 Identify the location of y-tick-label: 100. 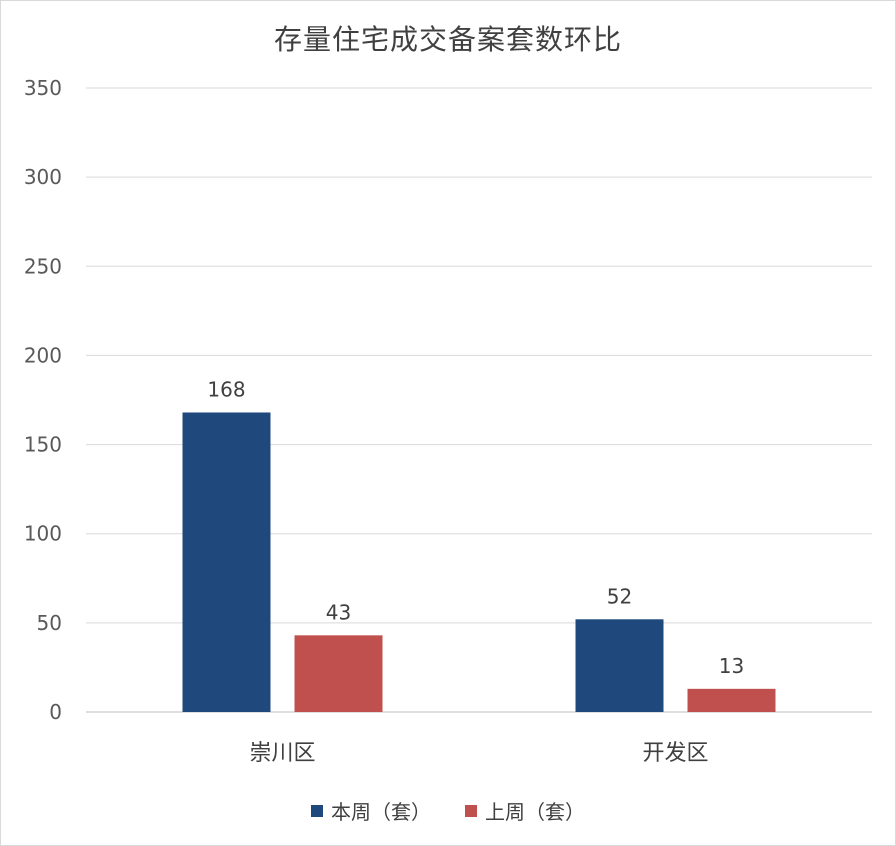
(43, 534).